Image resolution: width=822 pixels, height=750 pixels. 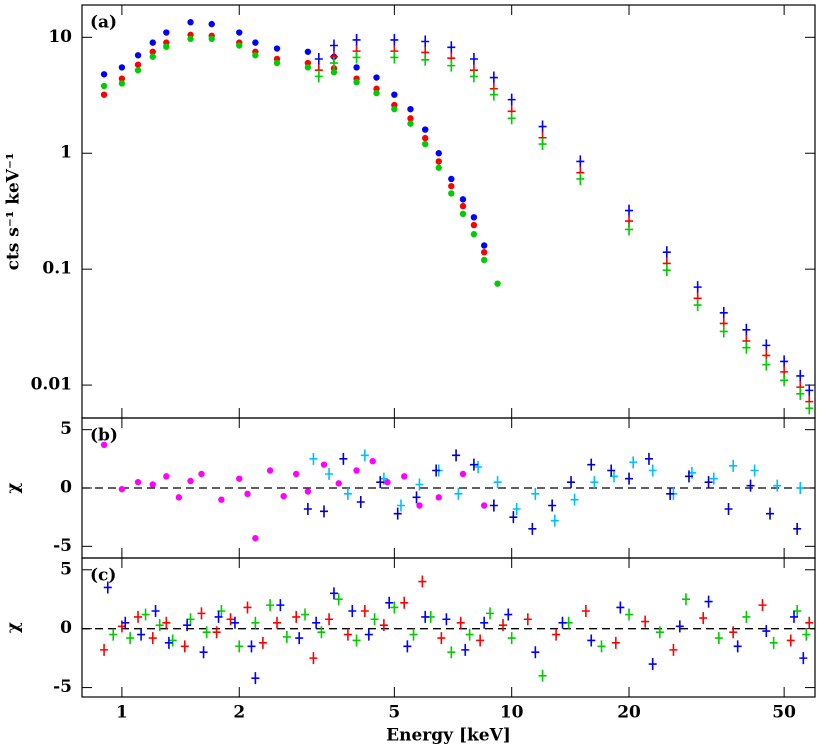 I want to click on y-tick-label: 0.01, so click(x=51, y=385).